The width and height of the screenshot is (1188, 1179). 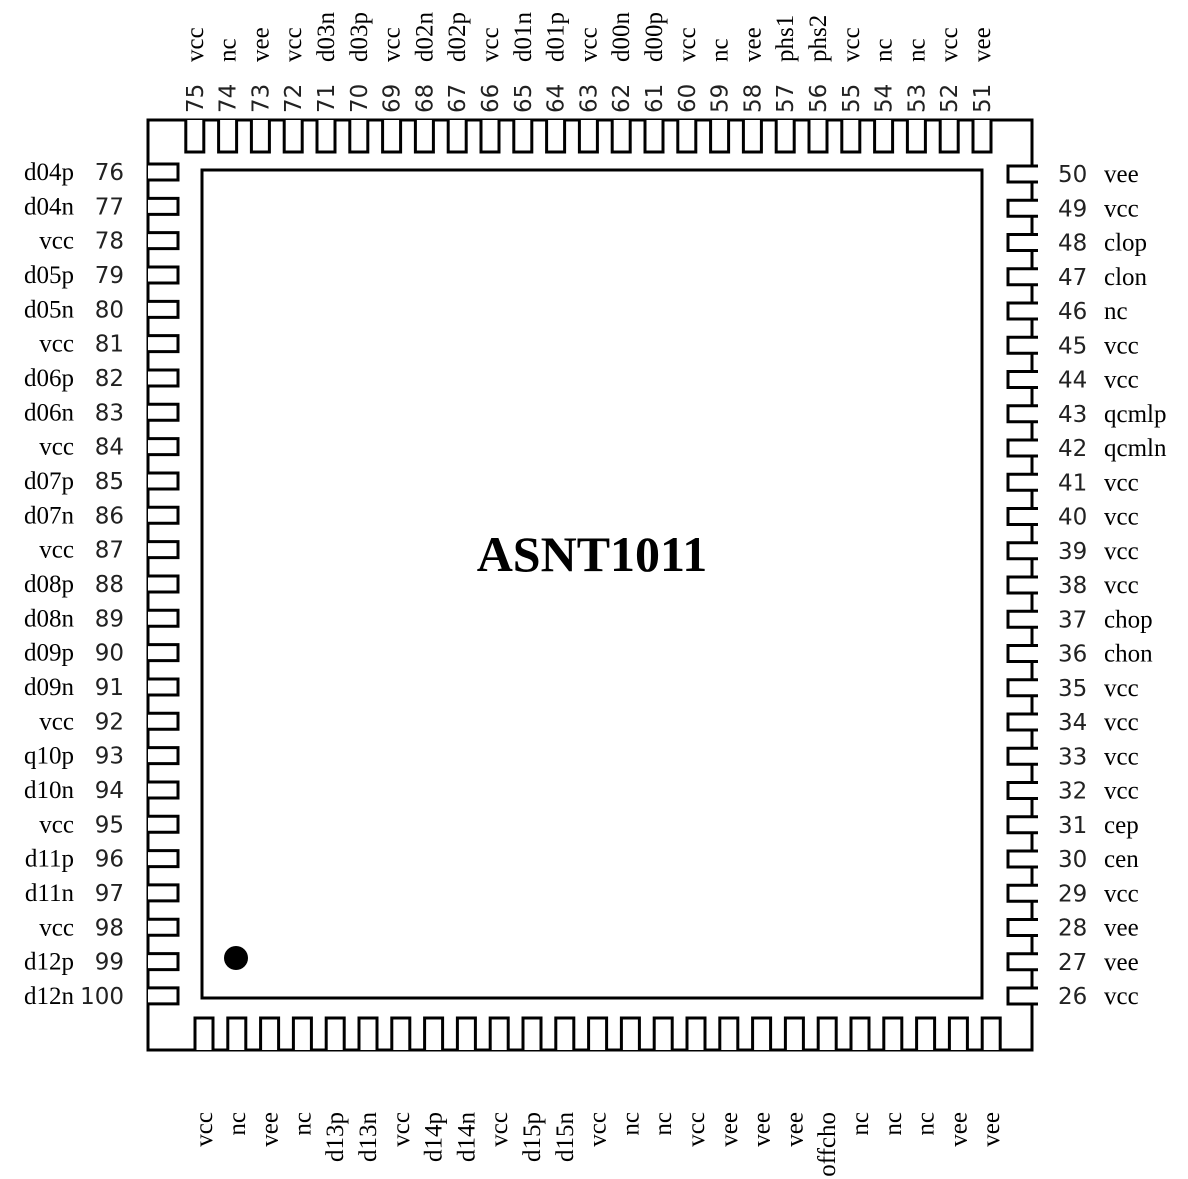 What do you see at coordinates (532, 1137) in the screenshot?
I see `pin-name-11: d15p` at bounding box center [532, 1137].